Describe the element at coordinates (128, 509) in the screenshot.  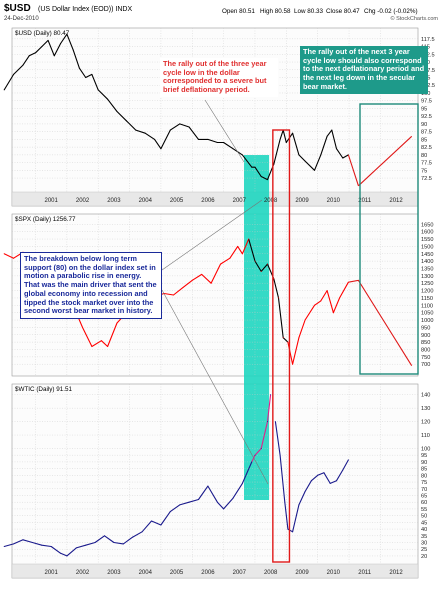
I see `wtic-line-pre` at that location.